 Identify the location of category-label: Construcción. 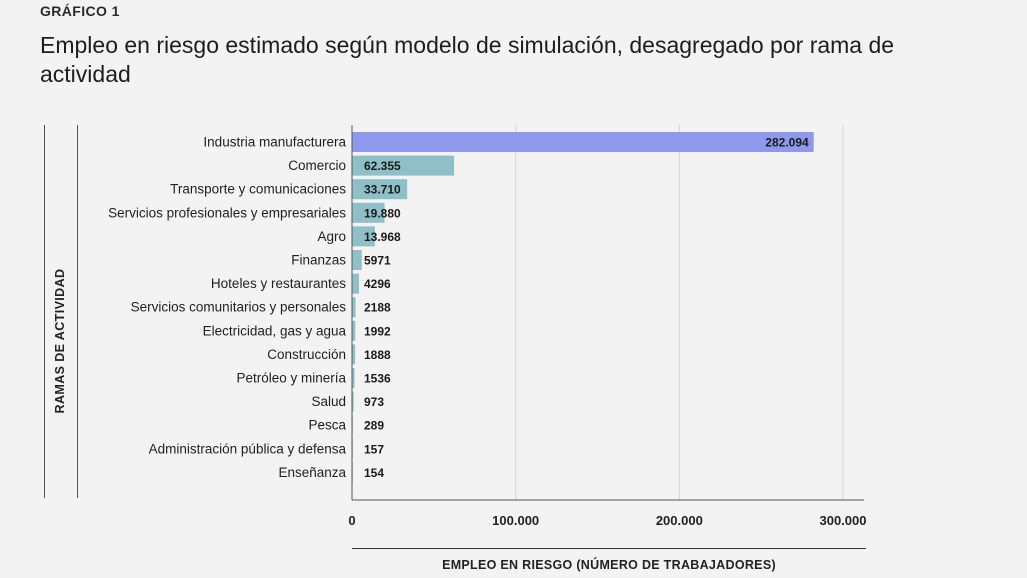
(306, 354).